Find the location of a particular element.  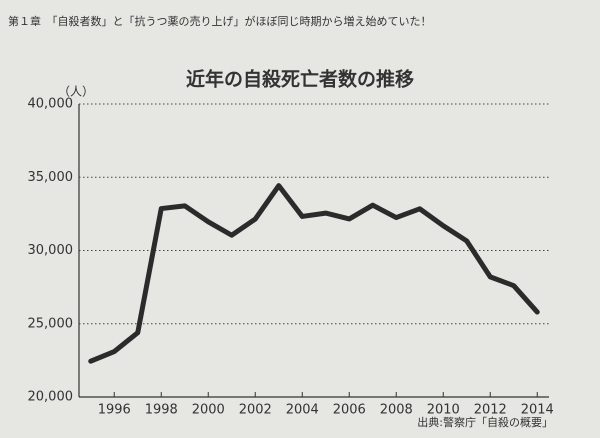

y-tick-label: 20,000 is located at coordinates (51, 397).